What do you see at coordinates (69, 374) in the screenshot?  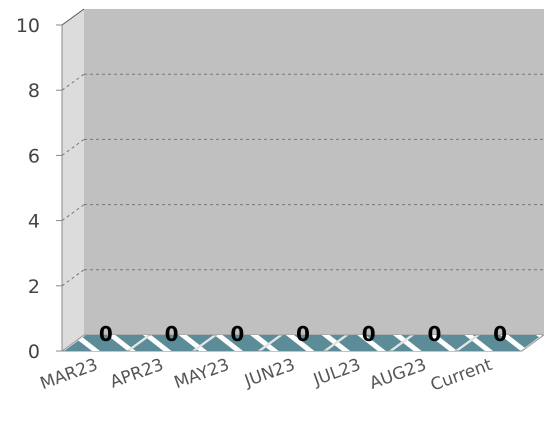 I see `x-tick-label: MAR23` at bounding box center [69, 374].